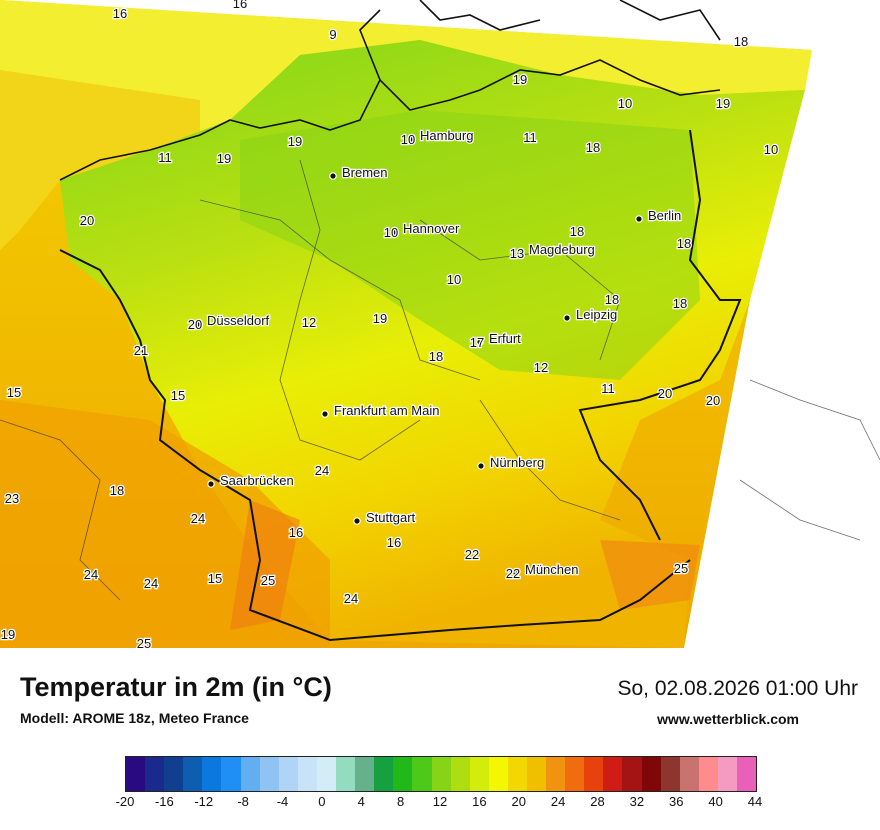  What do you see at coordinates (431, 228) in the screenshot?
I see `city-label: Hannover` at bounding box center [431, 228].